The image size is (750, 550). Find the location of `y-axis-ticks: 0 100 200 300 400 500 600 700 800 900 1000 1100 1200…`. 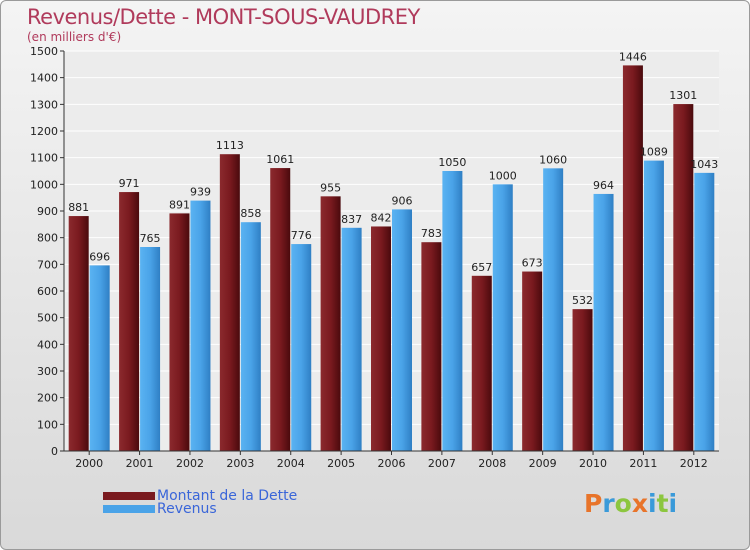

y-axis-ticks: 0 100 200 300 400 500 600 700 800 900 1000 1100 1200… is located at coordinates (47, 251).